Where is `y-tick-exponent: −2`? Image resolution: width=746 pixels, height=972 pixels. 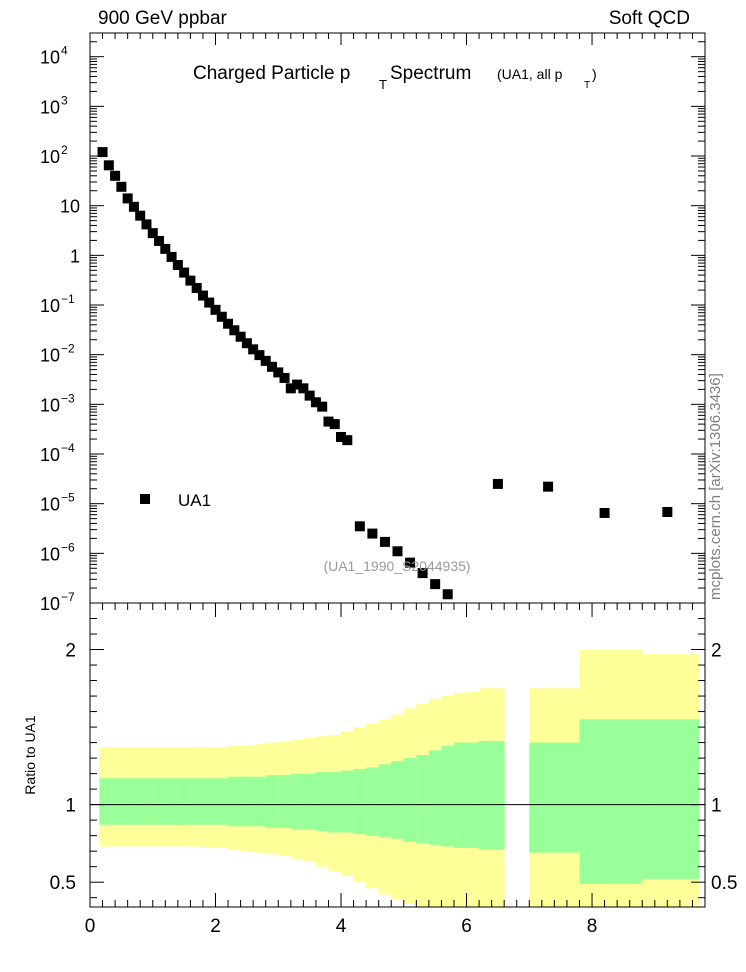 y-tick-exponent: −2 is located at coordinates (68, 349).